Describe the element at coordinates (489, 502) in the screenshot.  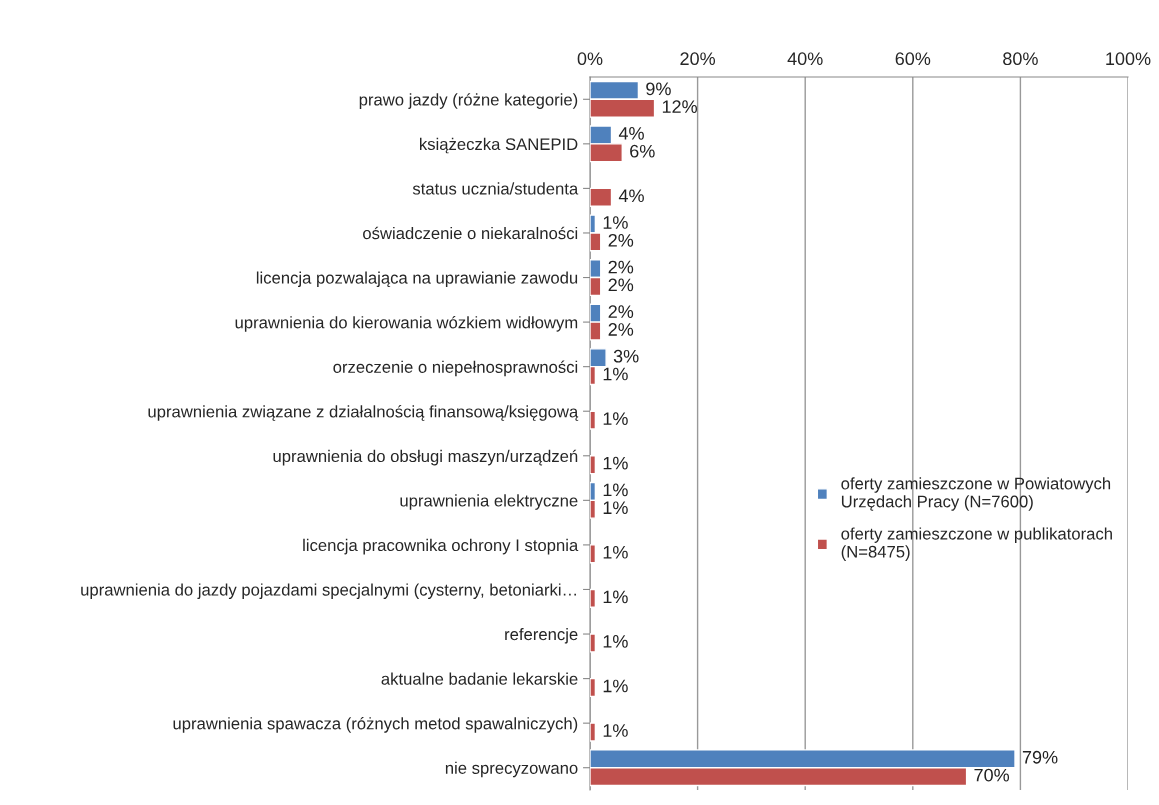
I see `y-tick-label: uprawnienia elektryczne` at that location.